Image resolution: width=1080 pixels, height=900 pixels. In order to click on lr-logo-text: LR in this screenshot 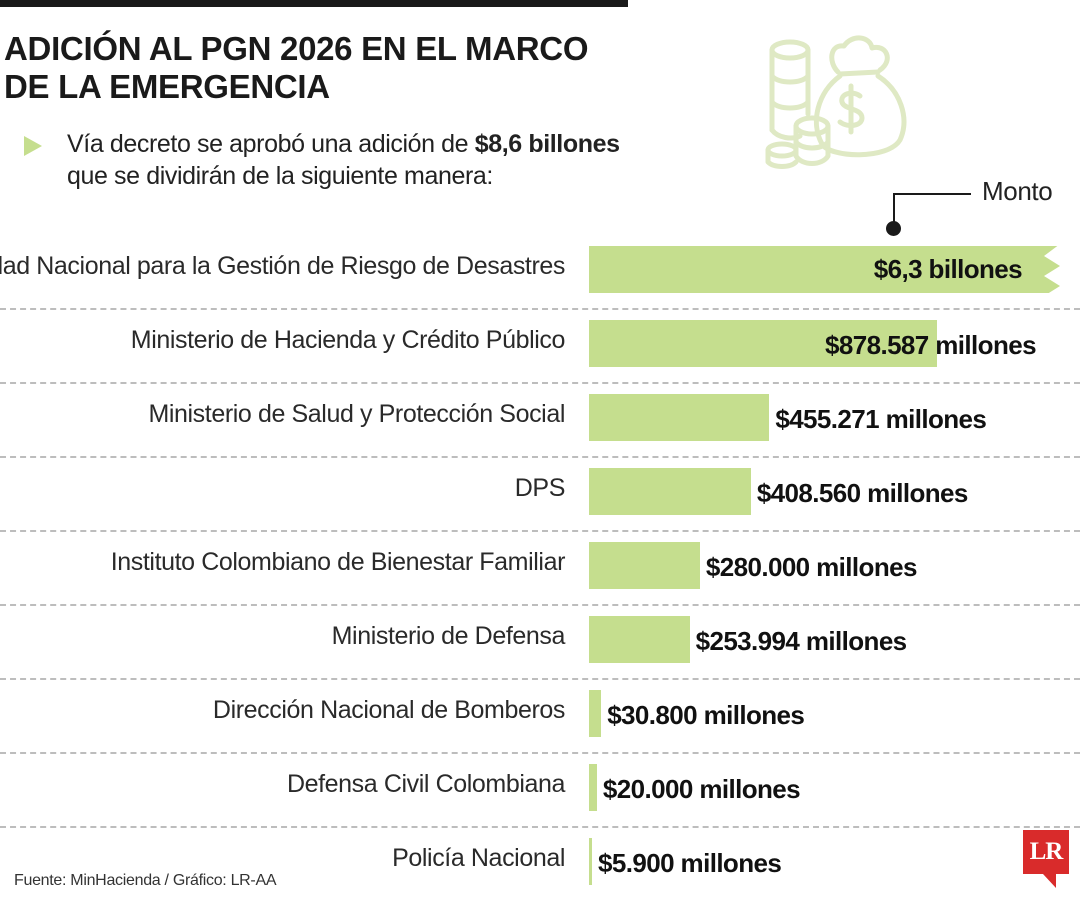, I will do `click(1046, 852)`.